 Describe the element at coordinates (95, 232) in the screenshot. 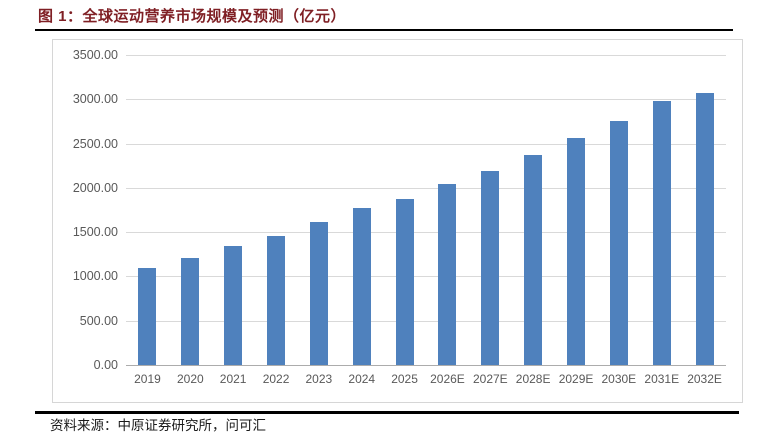

I see `y-axis-tick-label: 1500.00` at that location.